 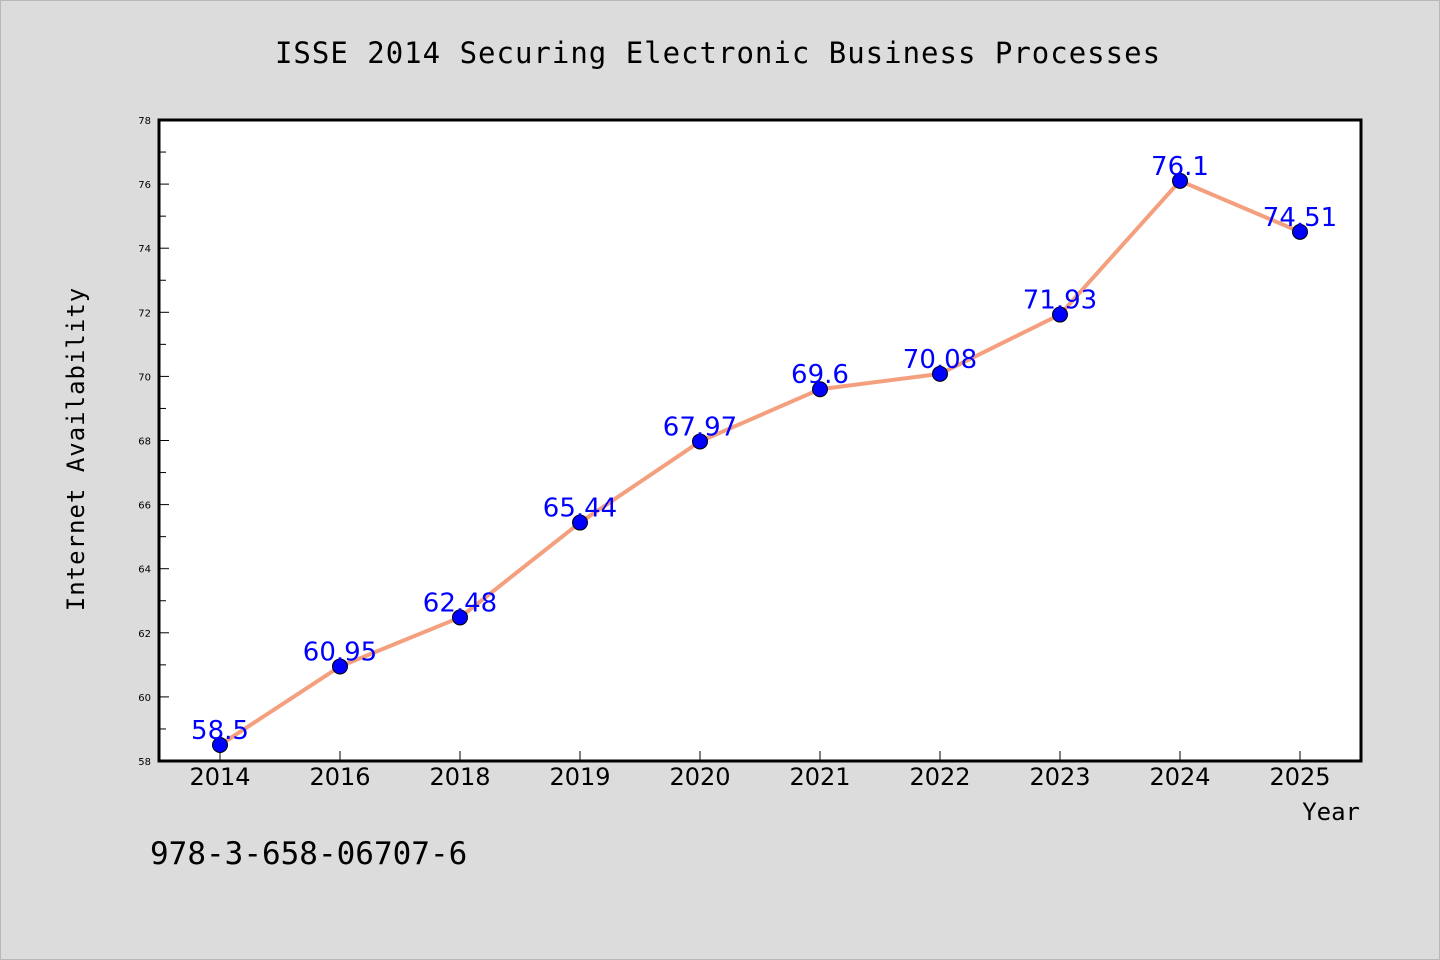 I want to click on y-tick-label: 62, so click(x=144, y=634).